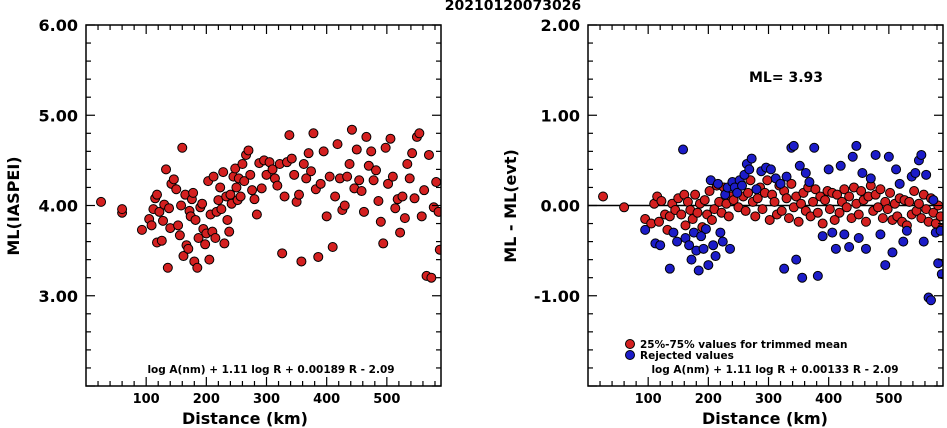 This screenshot has height=428, width=947. Describe the element at coordinates (708, 399) in the screenshot. I see `x-tick-label: 200` at that location.